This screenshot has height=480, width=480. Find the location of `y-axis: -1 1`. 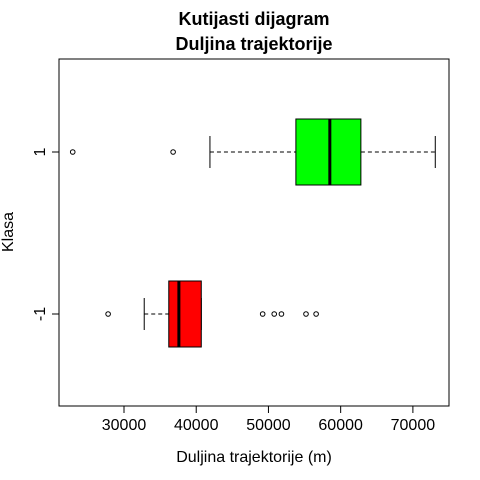

y-axis: -1 1 is located at coordinates (46, 234).